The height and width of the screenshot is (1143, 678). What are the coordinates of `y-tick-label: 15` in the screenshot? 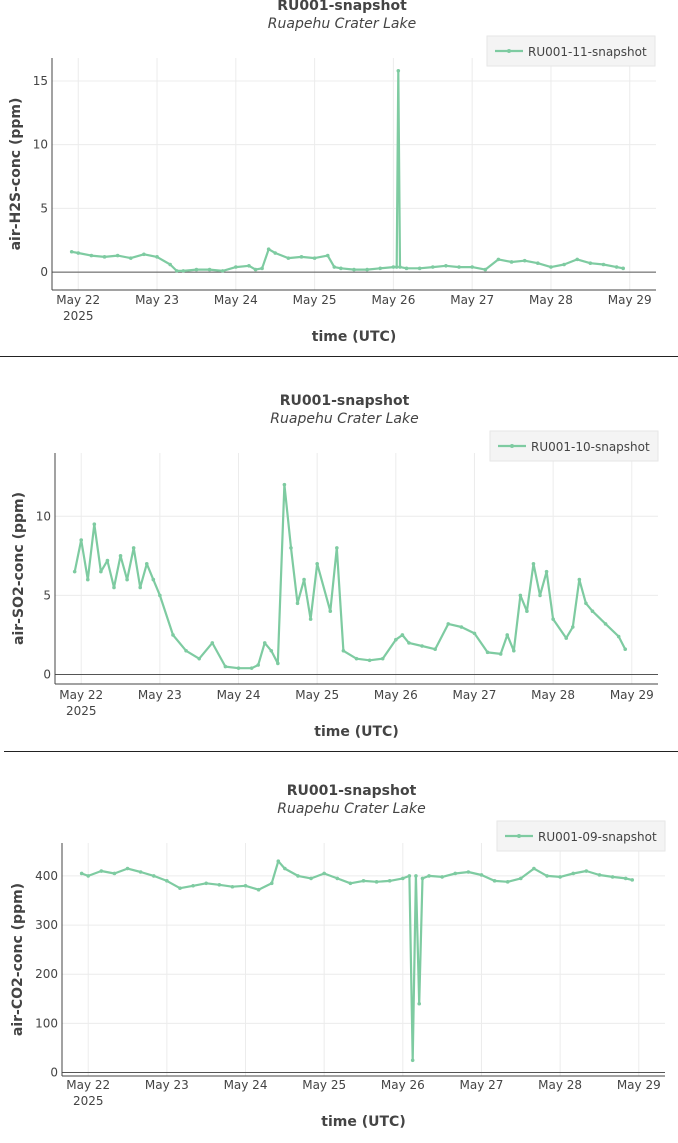 It's located at (40, 81).